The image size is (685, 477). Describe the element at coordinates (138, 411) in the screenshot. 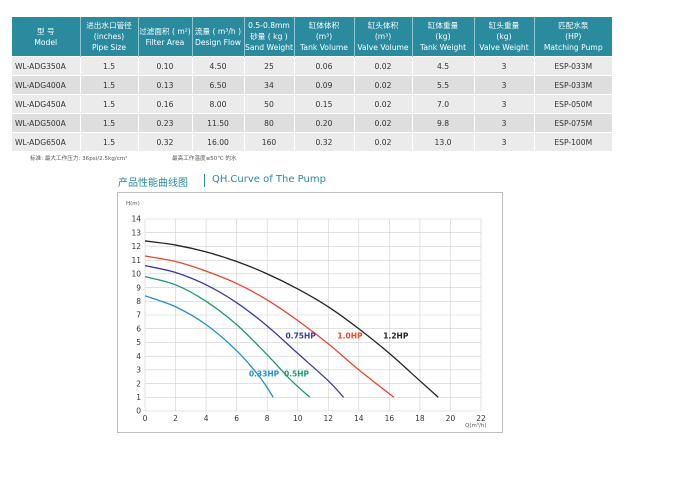

I see `y-tick-label: 0` at that location.